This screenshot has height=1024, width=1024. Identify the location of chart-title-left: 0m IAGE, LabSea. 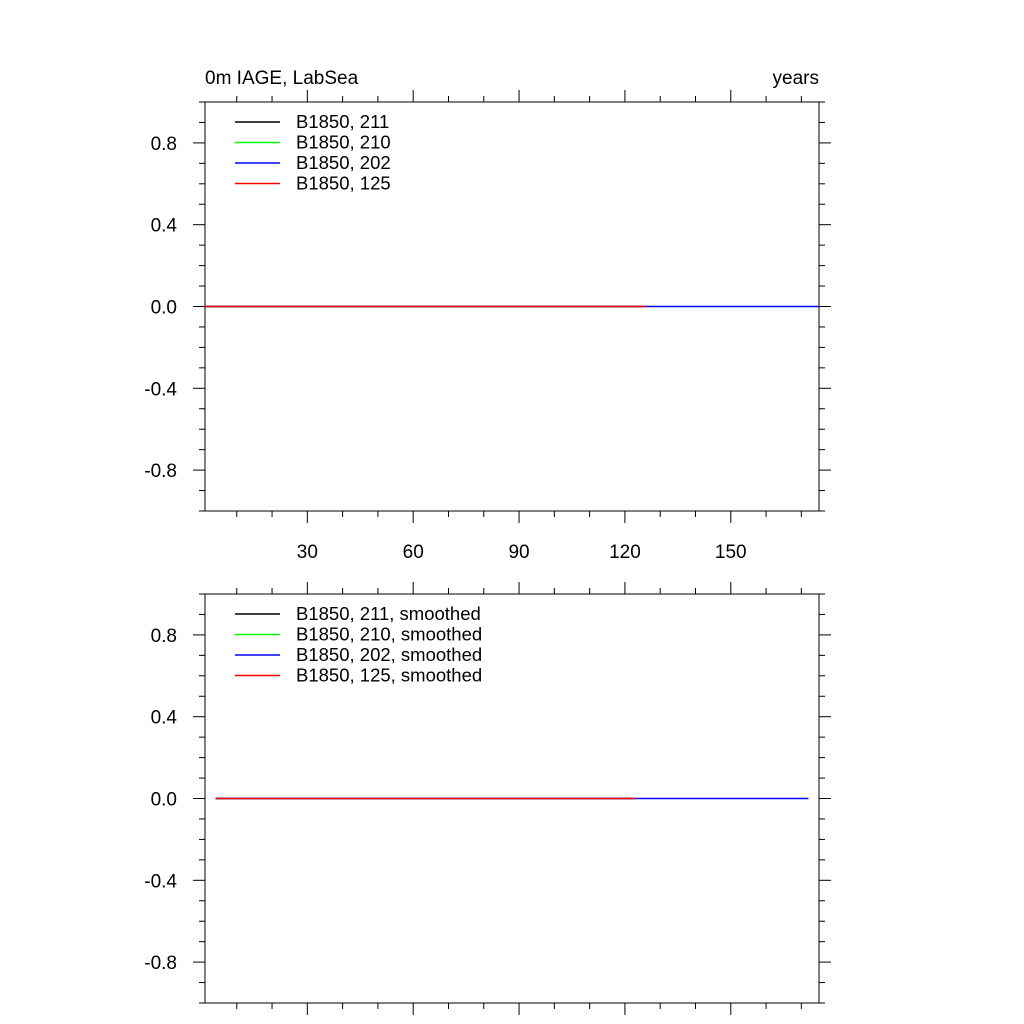
(282, 78).